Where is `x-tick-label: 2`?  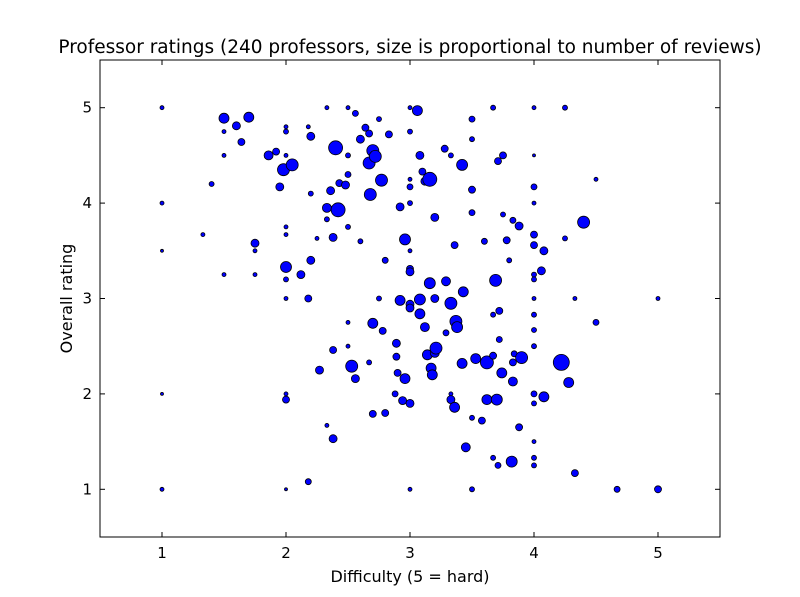 x-tick-label: 2 is located at coordinates (286, 553).